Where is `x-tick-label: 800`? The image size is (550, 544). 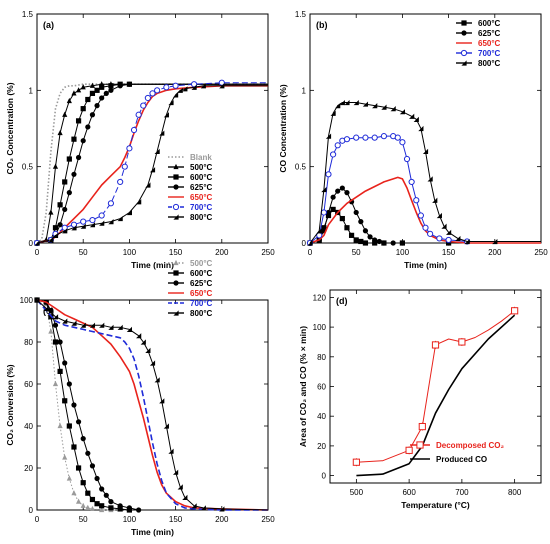
x-tick-label: 800 is located at coordinates (515, 492).